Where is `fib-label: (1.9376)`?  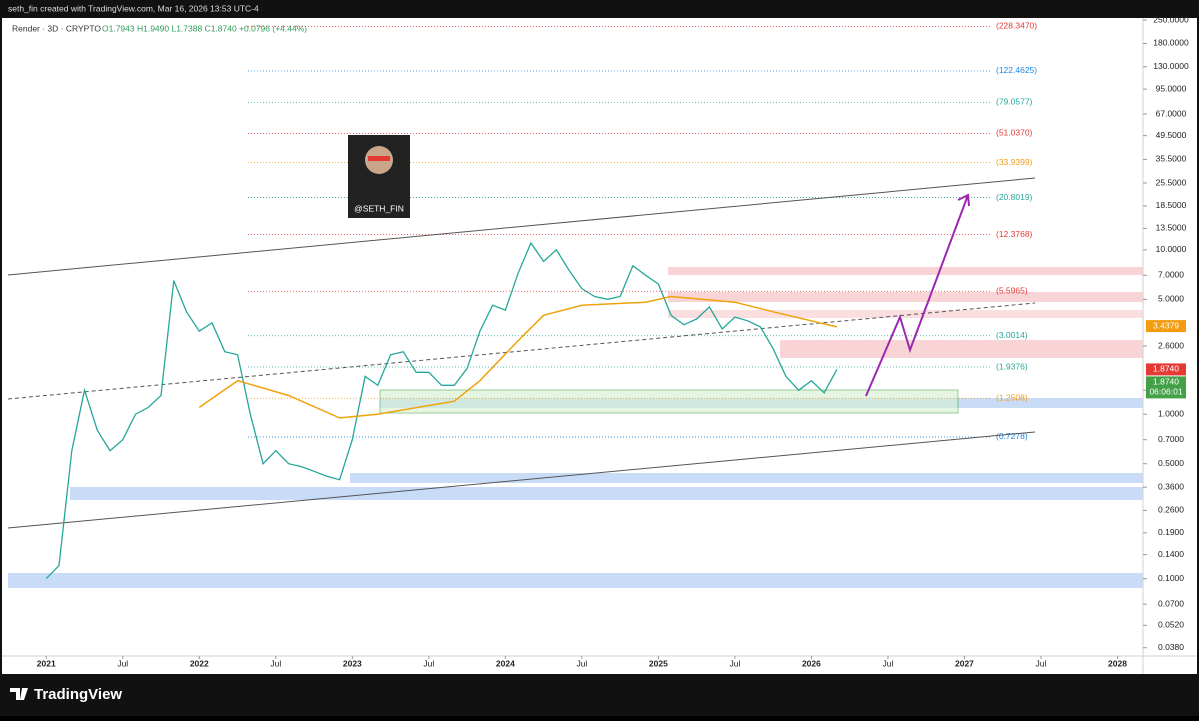 fib-label: (1.9376) is located at coordinates (1012, 366).